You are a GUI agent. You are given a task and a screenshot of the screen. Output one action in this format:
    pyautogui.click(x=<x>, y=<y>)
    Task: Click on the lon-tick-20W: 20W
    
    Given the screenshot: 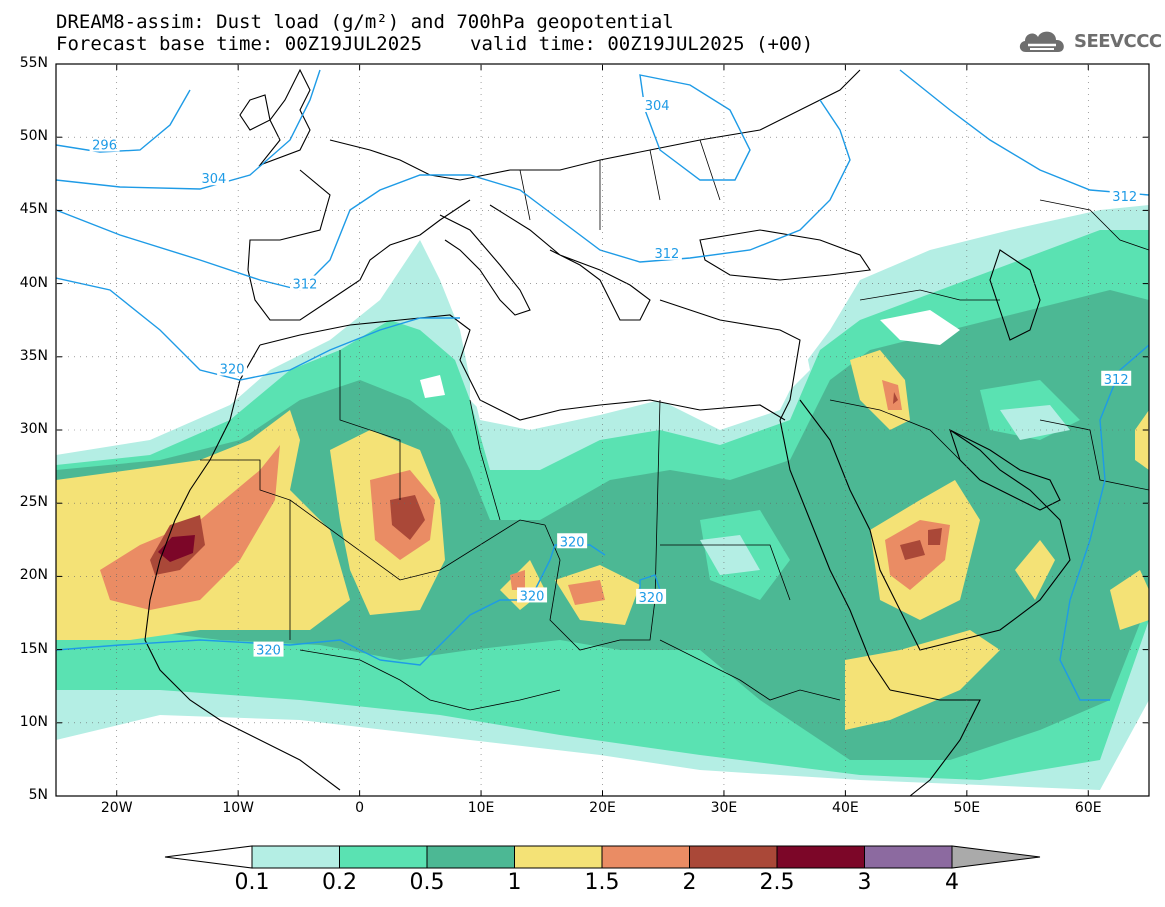 What is the action you would take?
    pyautogui.click(x=116, y=808)
    